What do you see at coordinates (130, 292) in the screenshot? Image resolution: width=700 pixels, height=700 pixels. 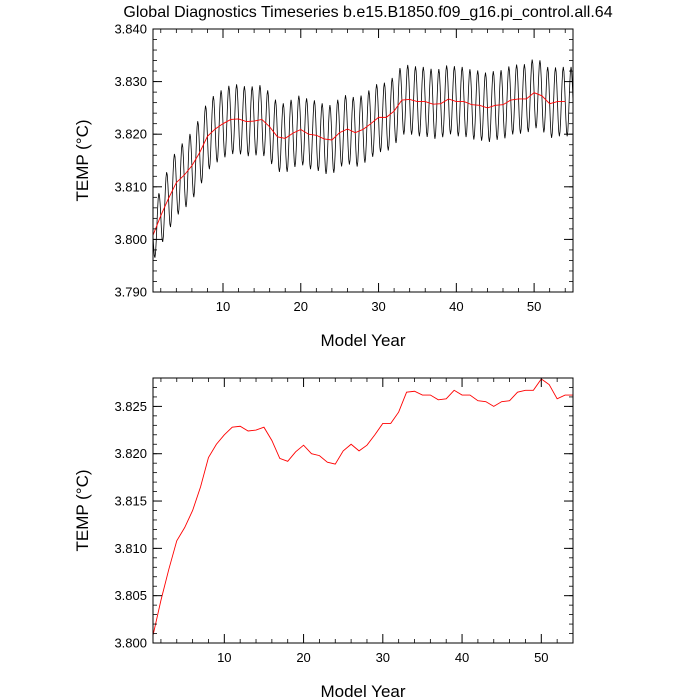 I see `y-tick-label: 3.790` at bounding box center [130, 292].